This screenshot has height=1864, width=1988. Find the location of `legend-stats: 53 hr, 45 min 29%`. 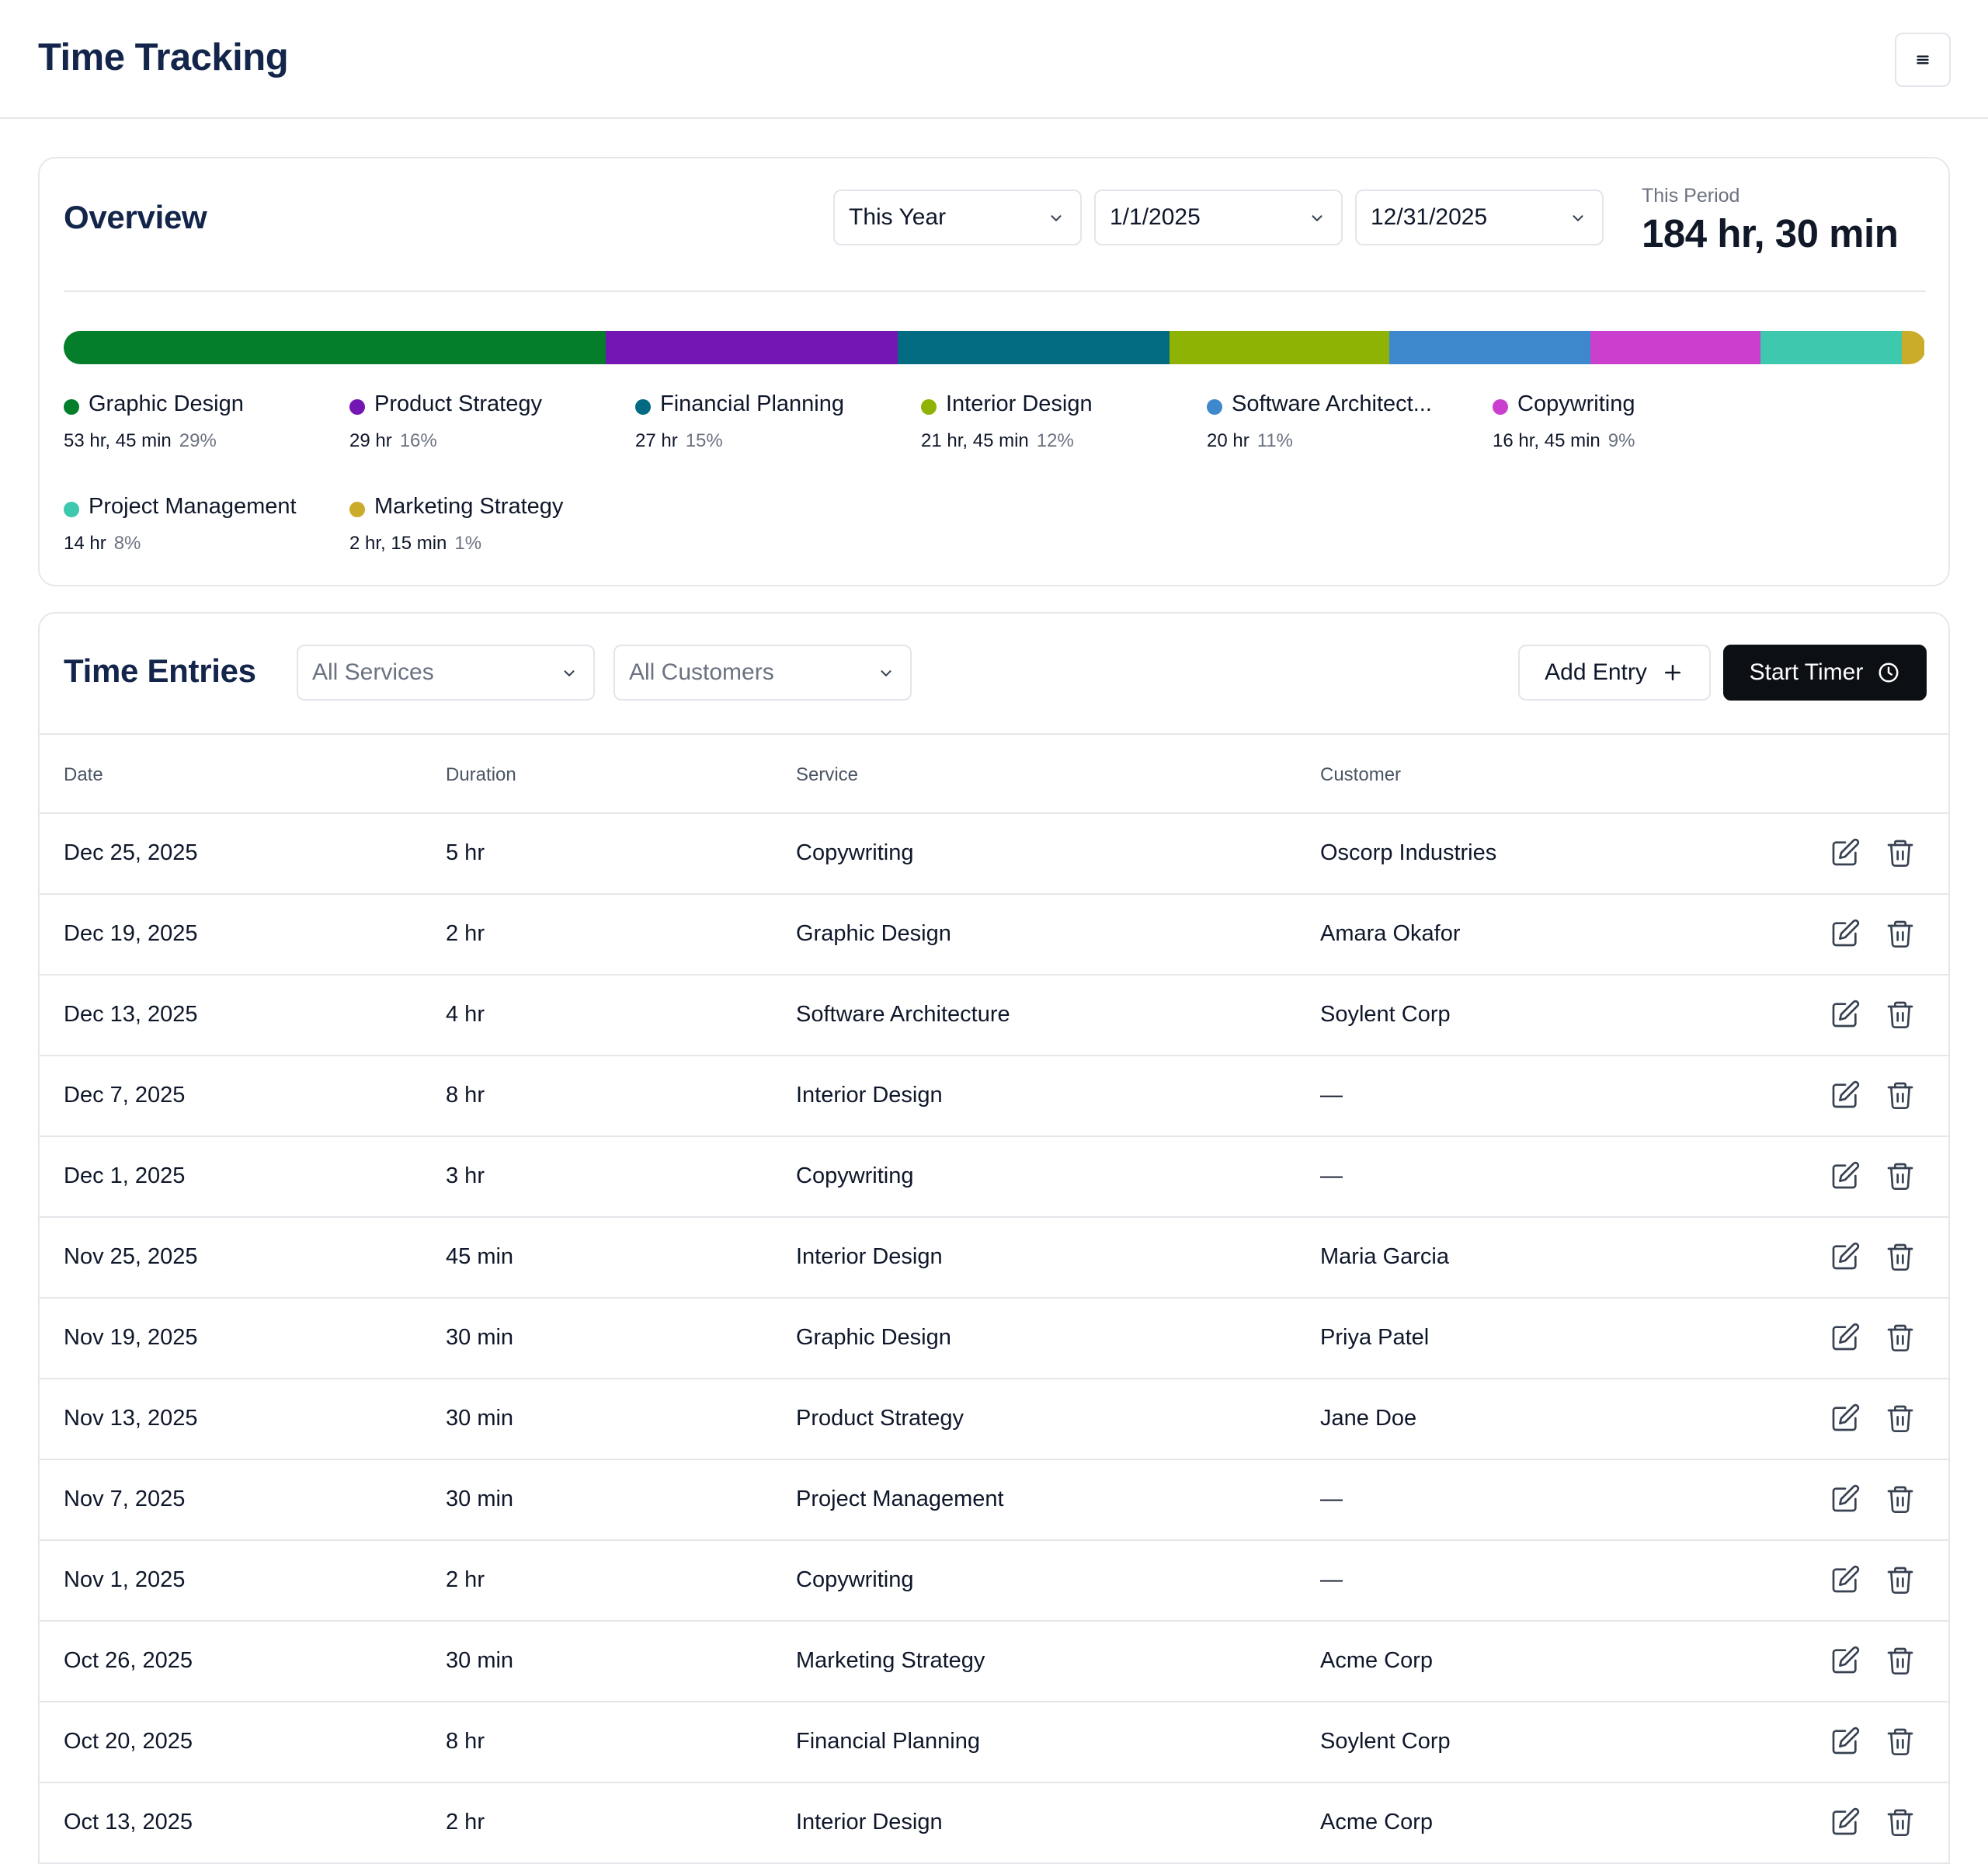

legend-stats: 53 hr, 45 min 29% is located at coordinates (140, 441).